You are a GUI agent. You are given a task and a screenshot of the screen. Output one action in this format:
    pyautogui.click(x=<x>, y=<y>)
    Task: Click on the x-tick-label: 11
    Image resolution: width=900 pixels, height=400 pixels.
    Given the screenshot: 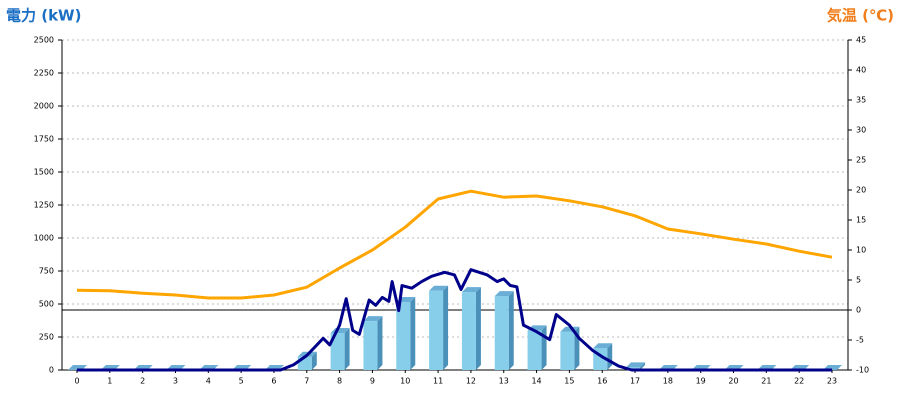 What is the action you would take?
    pyautogui.click(x=438, y=381)
    